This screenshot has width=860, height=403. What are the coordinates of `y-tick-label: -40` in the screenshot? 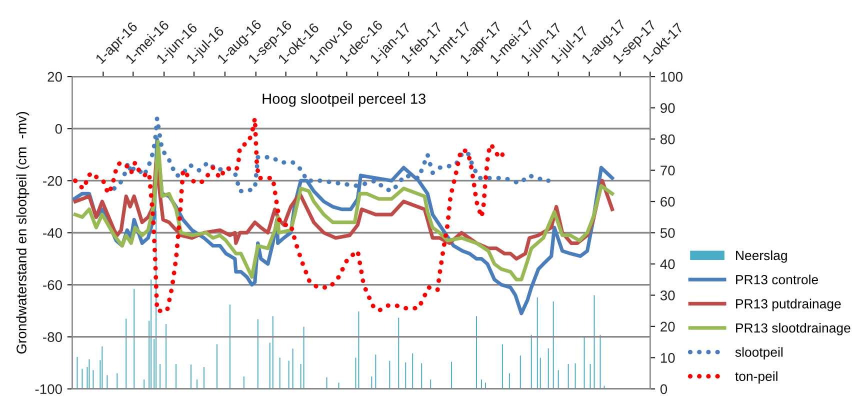 It's located at (52, 233).